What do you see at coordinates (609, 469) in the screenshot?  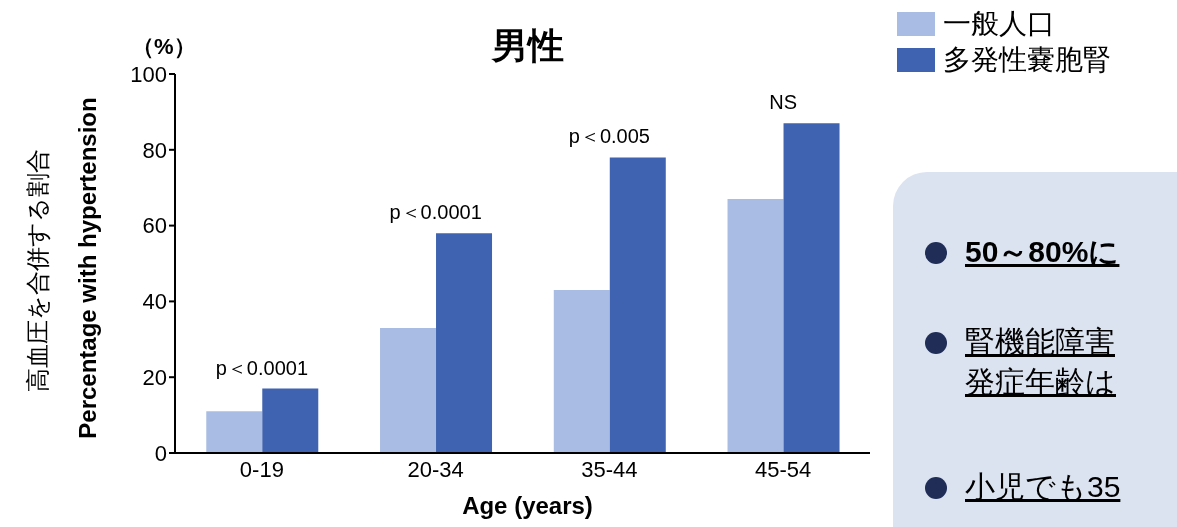 I see `x-tick-label: 35-44` at bounding box center [609, 469].